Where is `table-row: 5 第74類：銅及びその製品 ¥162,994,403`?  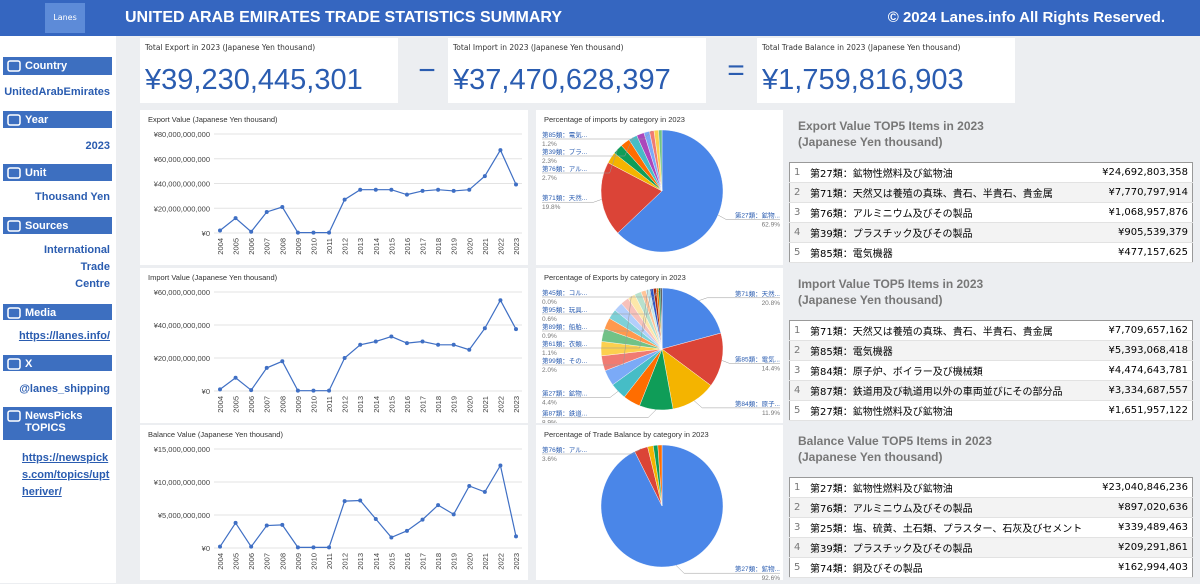 table-row: 5 第74類：銅及びその製品 ¥162,994,403 is located at coordinates (991, 567).